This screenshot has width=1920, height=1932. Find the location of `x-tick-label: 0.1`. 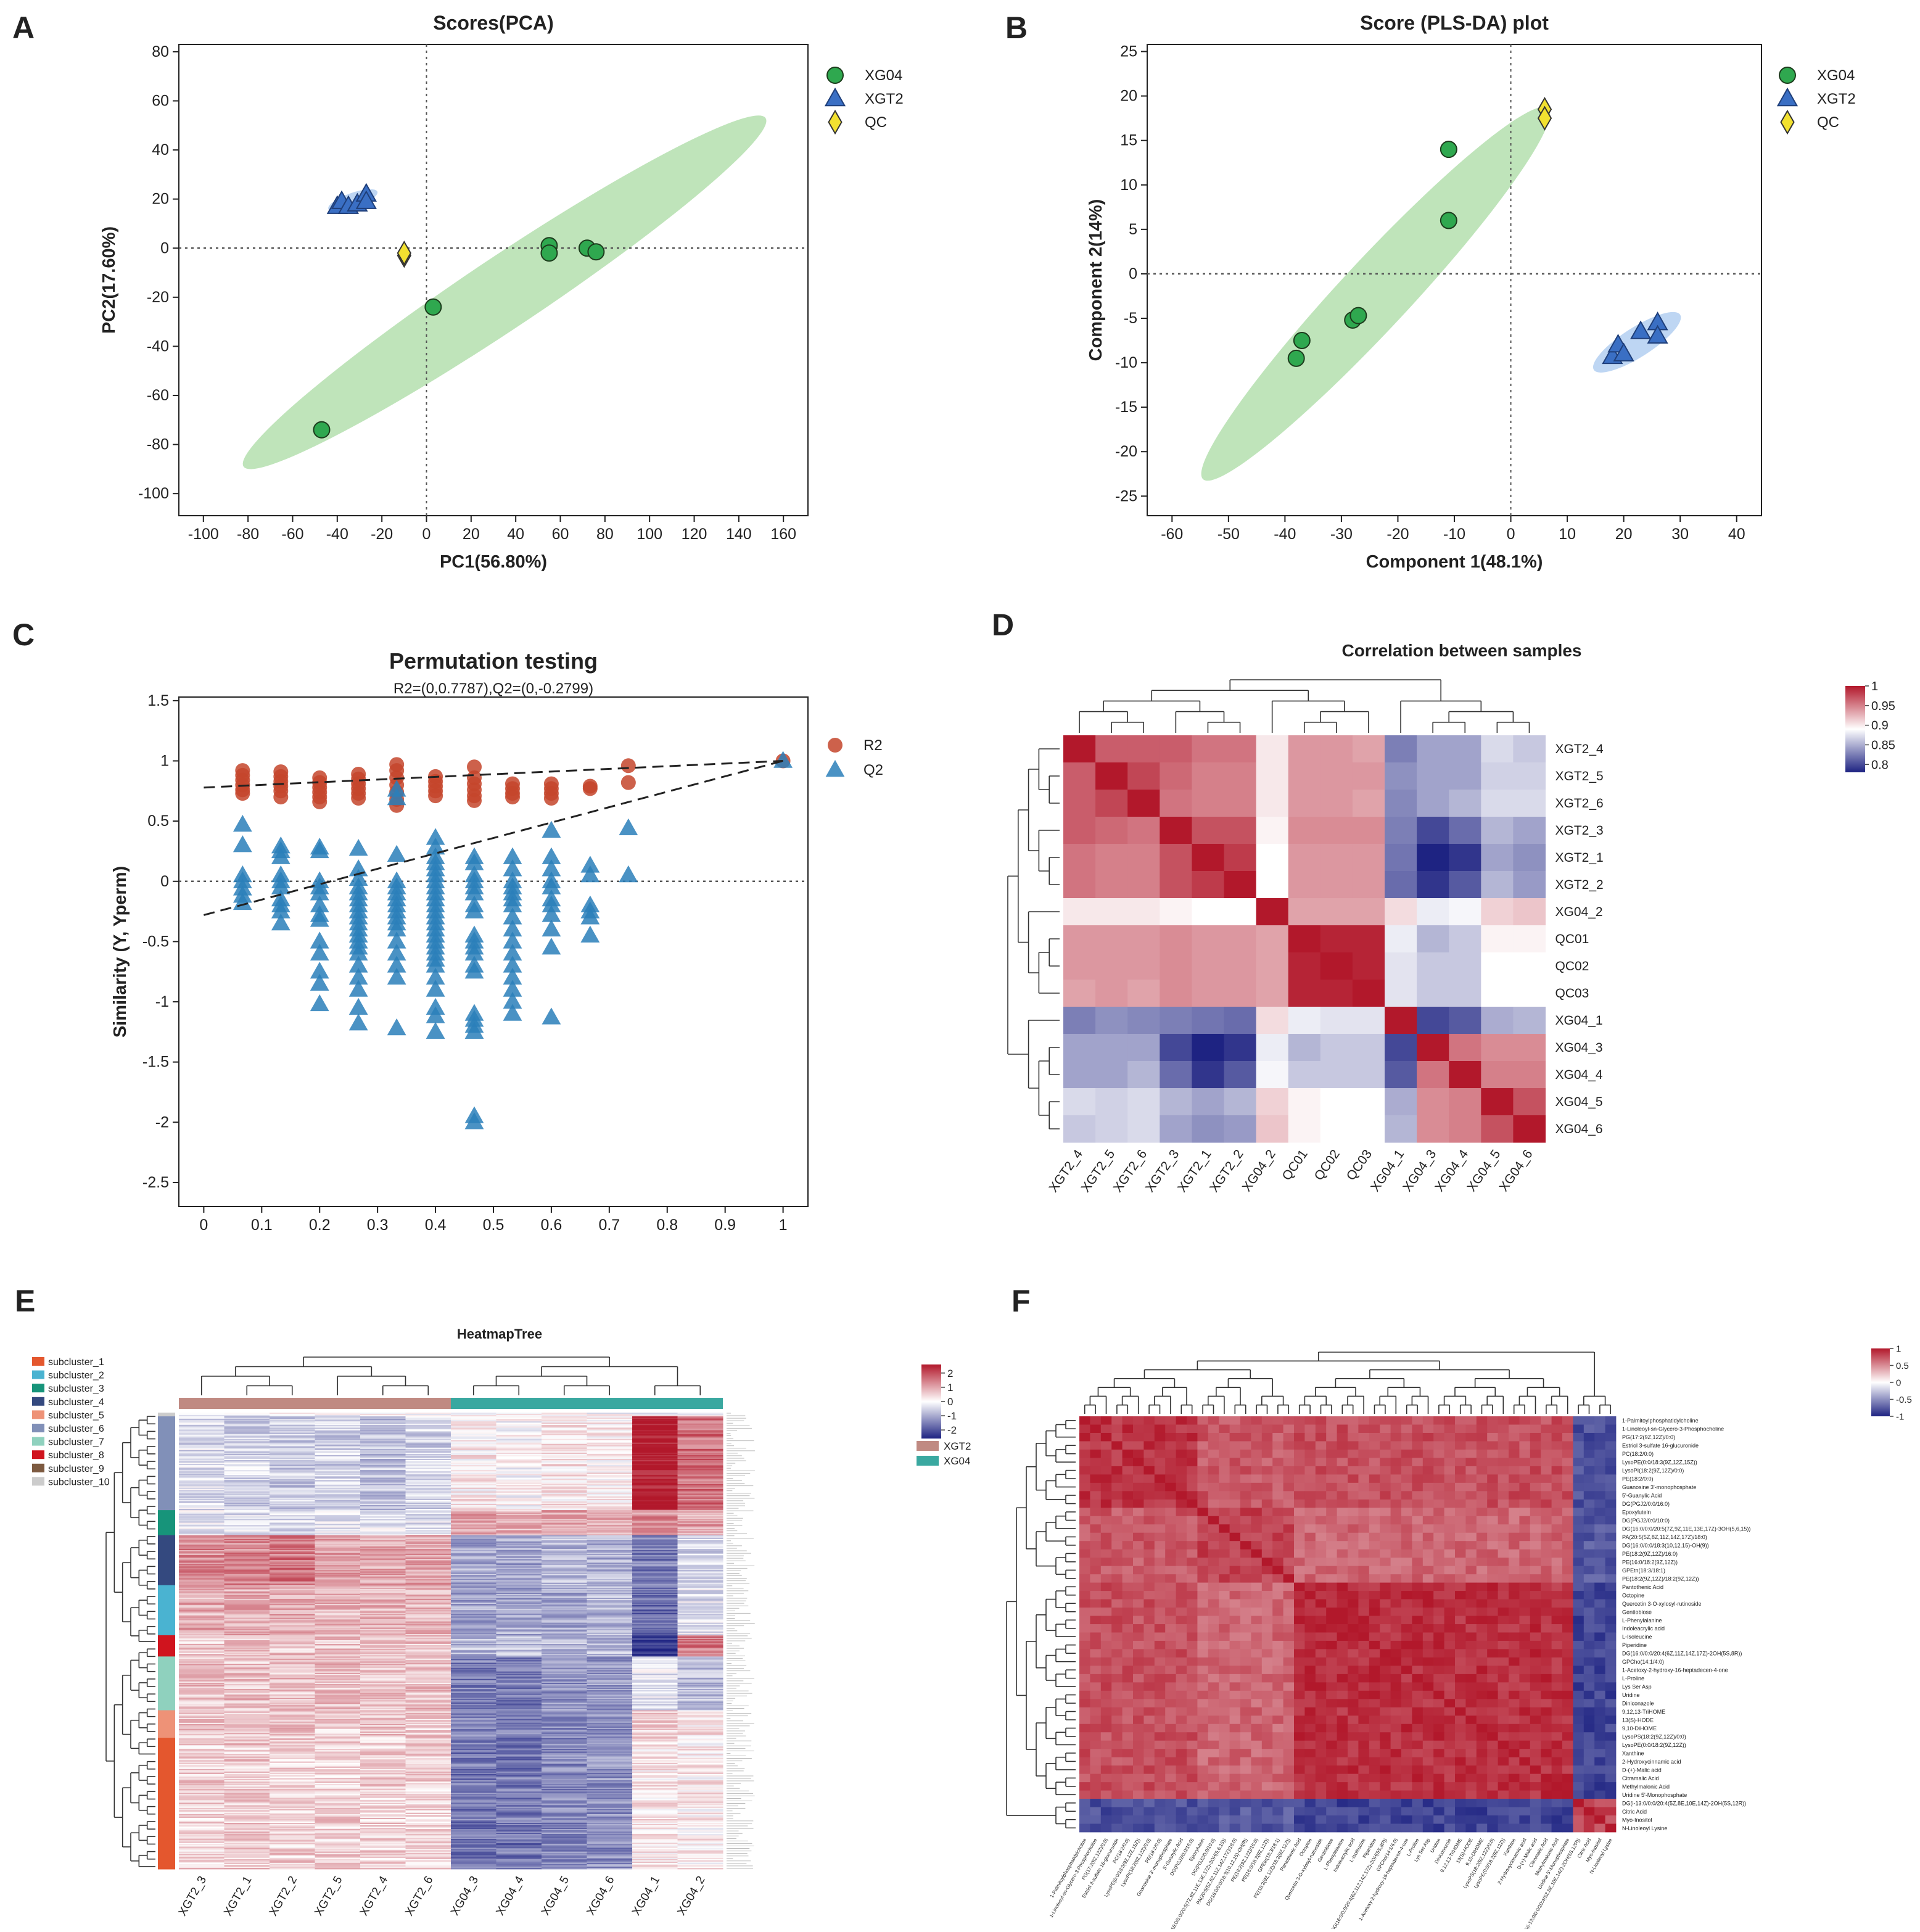

x-tick-label: 0.1 is located at coordinates (262, 1225).